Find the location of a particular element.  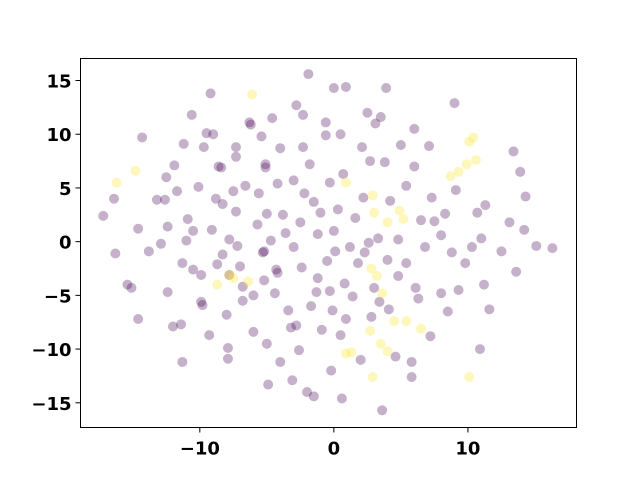

y-tick-label: 10 is located at coordinates (58, 135).